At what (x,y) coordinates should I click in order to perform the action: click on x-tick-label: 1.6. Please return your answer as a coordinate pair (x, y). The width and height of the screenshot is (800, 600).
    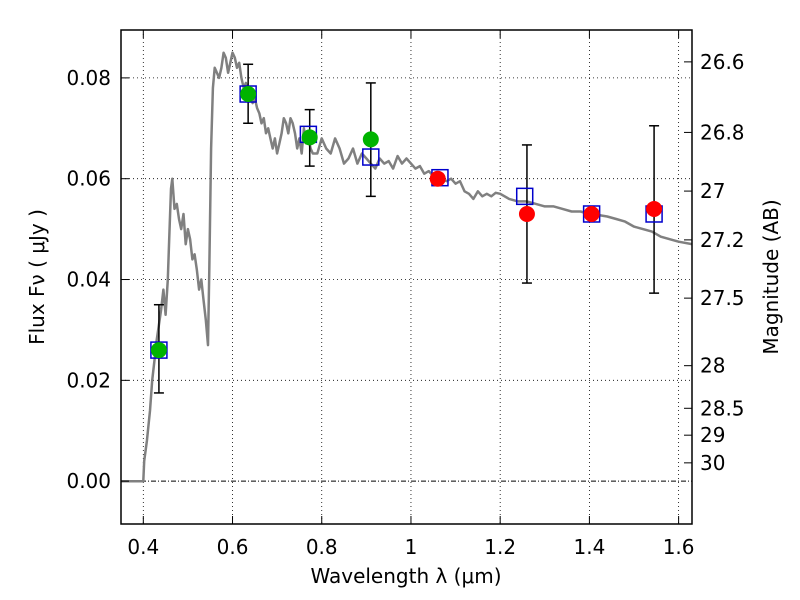
    Looking at the image, I should click on (679, 547).